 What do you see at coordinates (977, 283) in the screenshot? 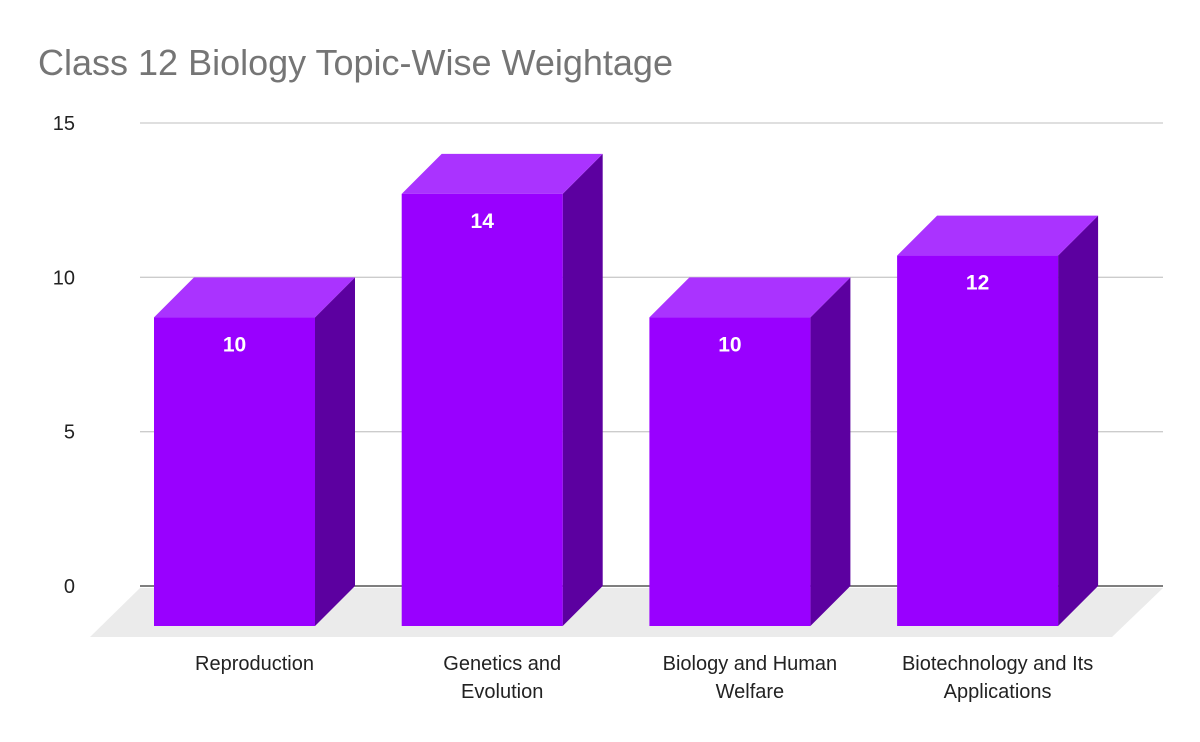
I see `data-label: 12` at bounding box center [977, 283].